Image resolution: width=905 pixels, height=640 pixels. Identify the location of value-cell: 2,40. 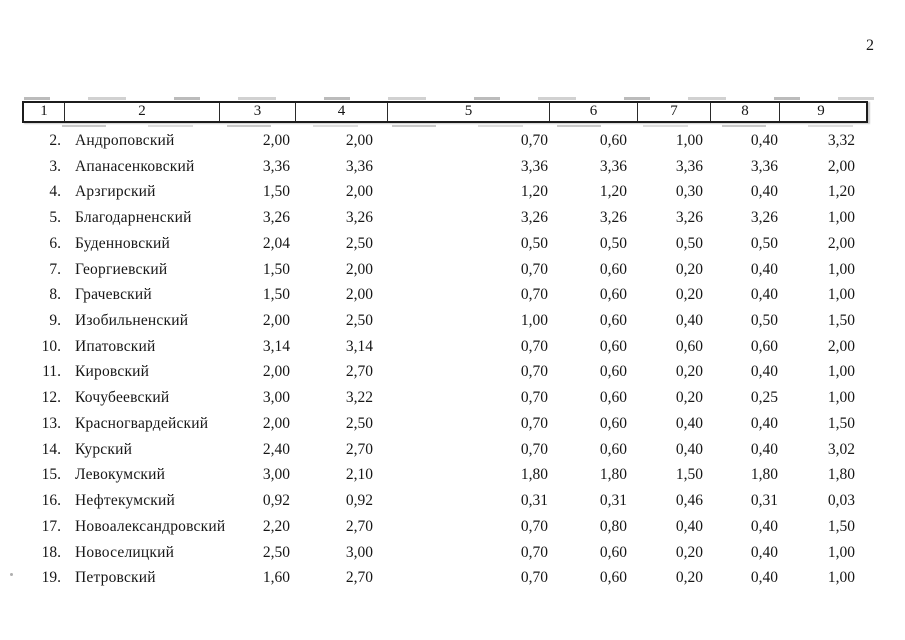
(276, 449).